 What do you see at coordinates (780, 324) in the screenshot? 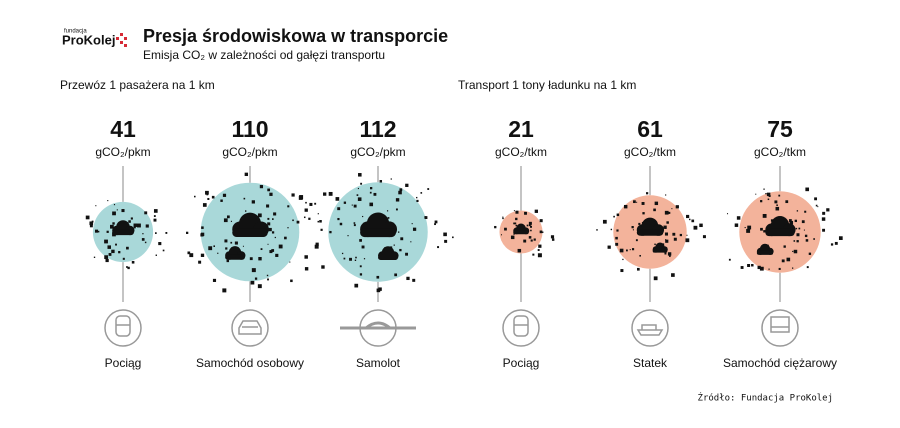
I see `icon-part` at bounding box center [780, 324].